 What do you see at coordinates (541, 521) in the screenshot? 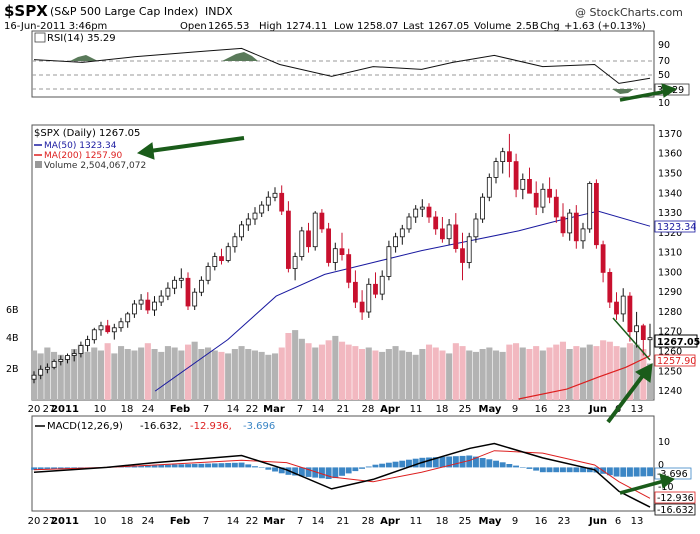
I see `date-tick-label: 16` at bounding box center [541, 521].